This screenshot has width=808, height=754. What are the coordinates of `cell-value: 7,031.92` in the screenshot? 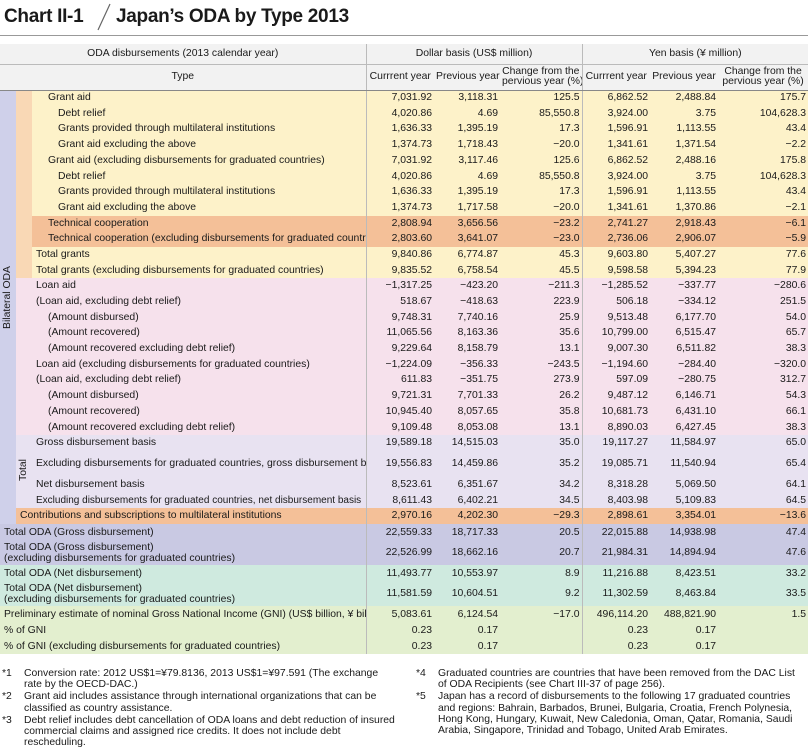 It's located at (400, 160).